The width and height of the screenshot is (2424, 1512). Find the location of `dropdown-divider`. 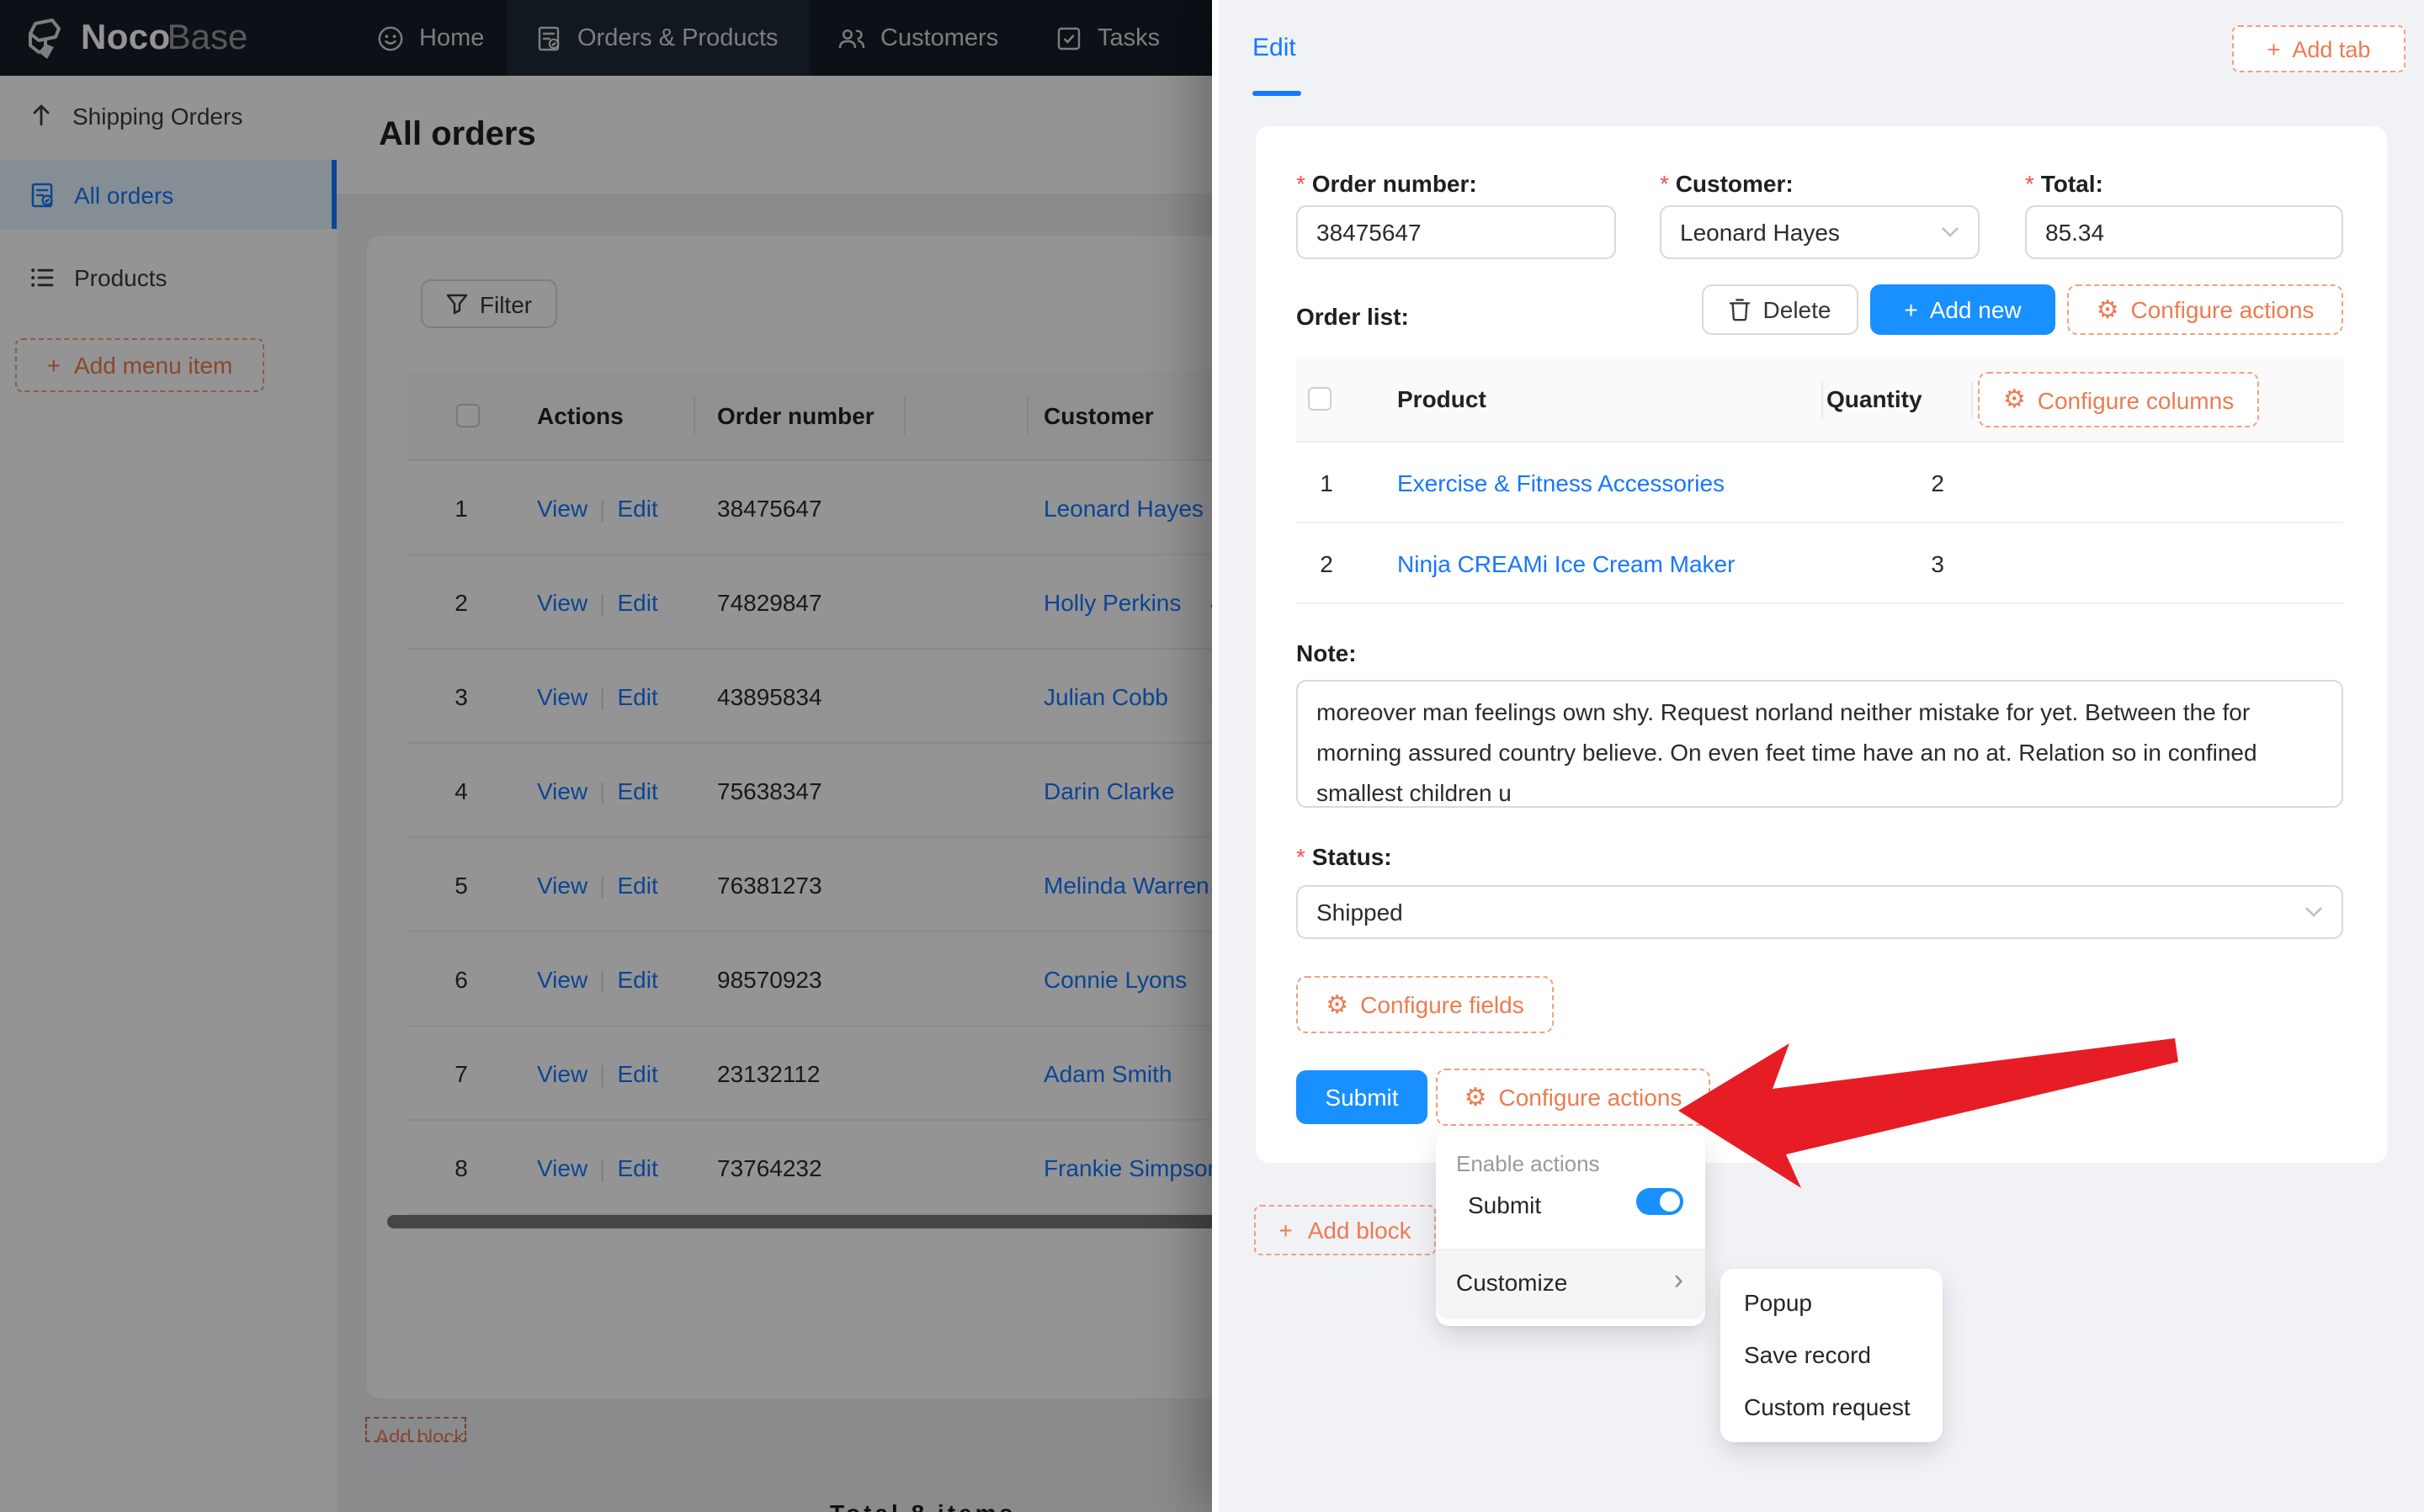

dropdown-divider is located at coordinates (1570, 1249).